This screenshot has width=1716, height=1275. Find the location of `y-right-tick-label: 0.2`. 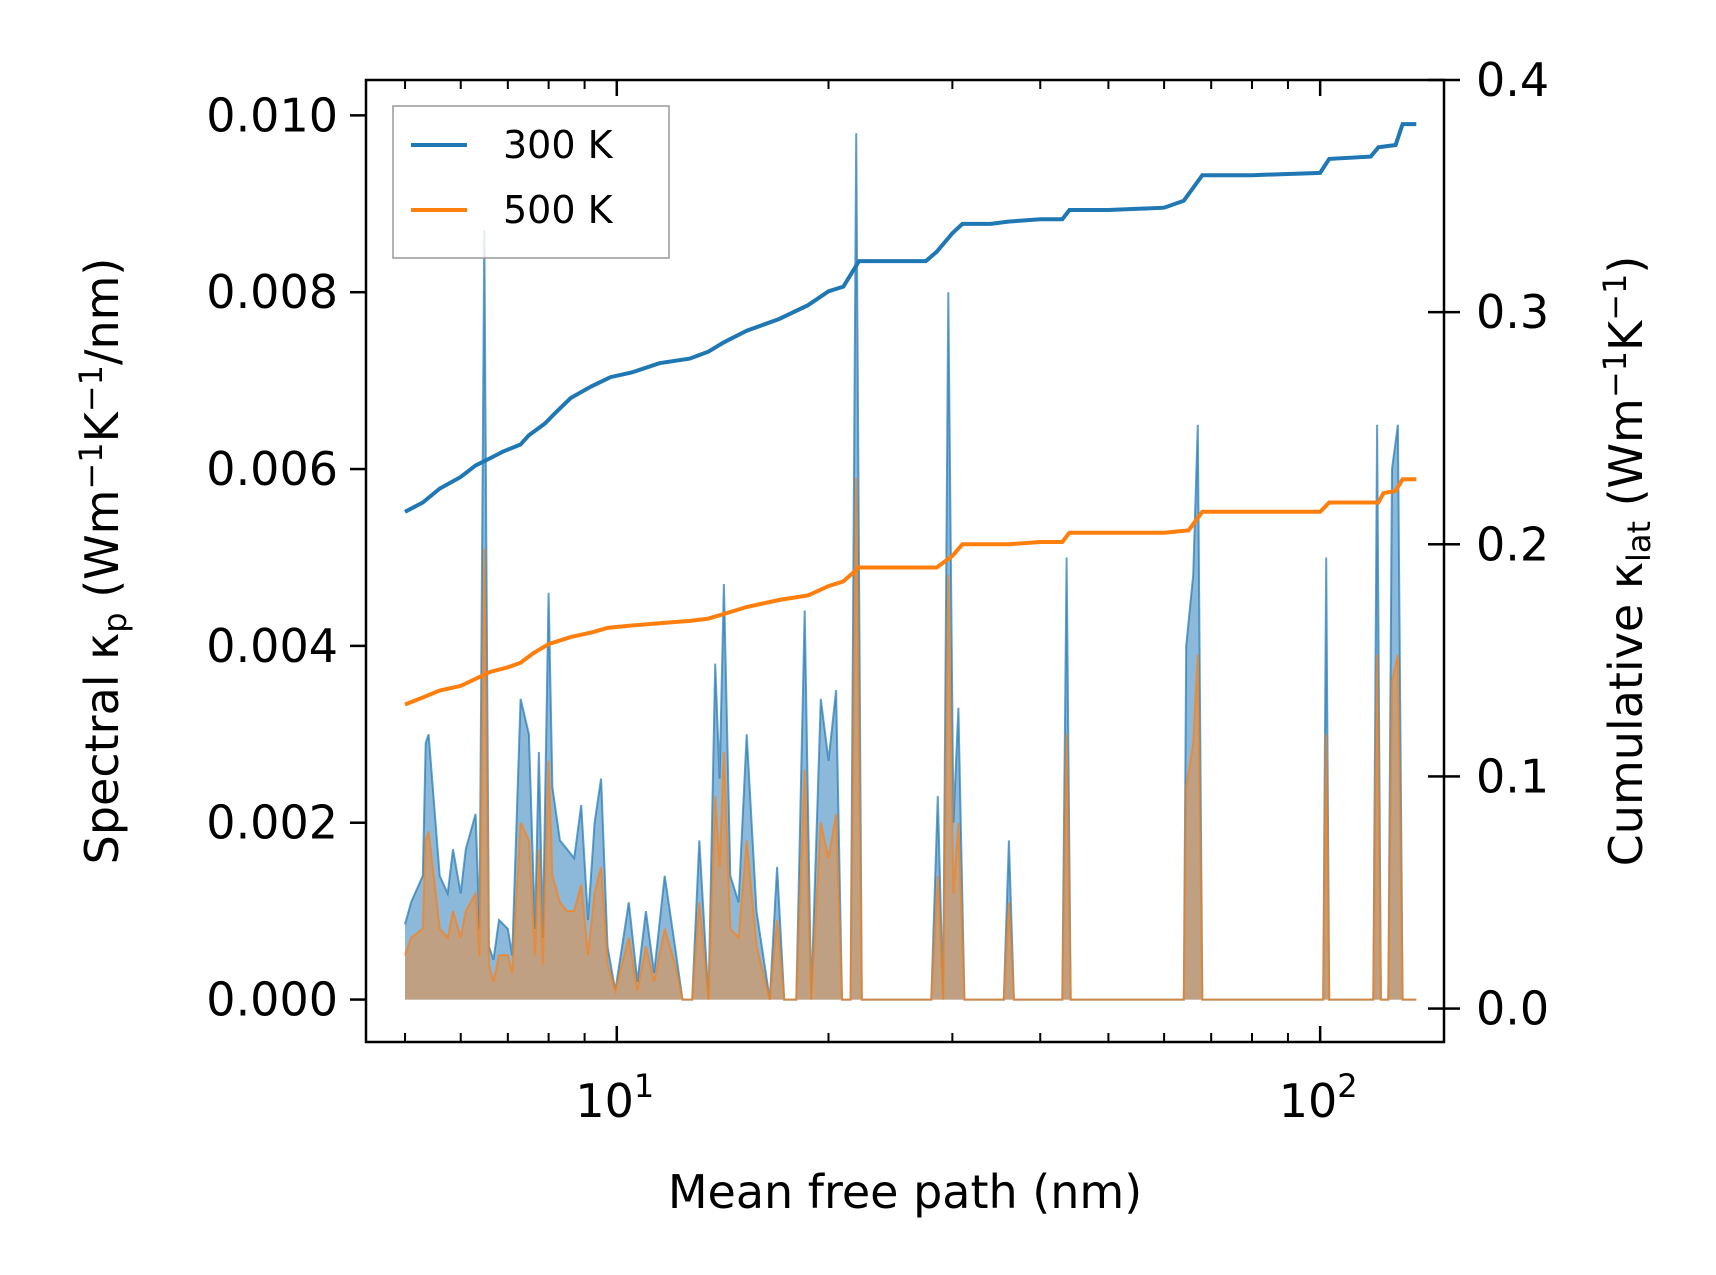

y-right-tick-label: 0.2 is located at coordinates (1512, 544).